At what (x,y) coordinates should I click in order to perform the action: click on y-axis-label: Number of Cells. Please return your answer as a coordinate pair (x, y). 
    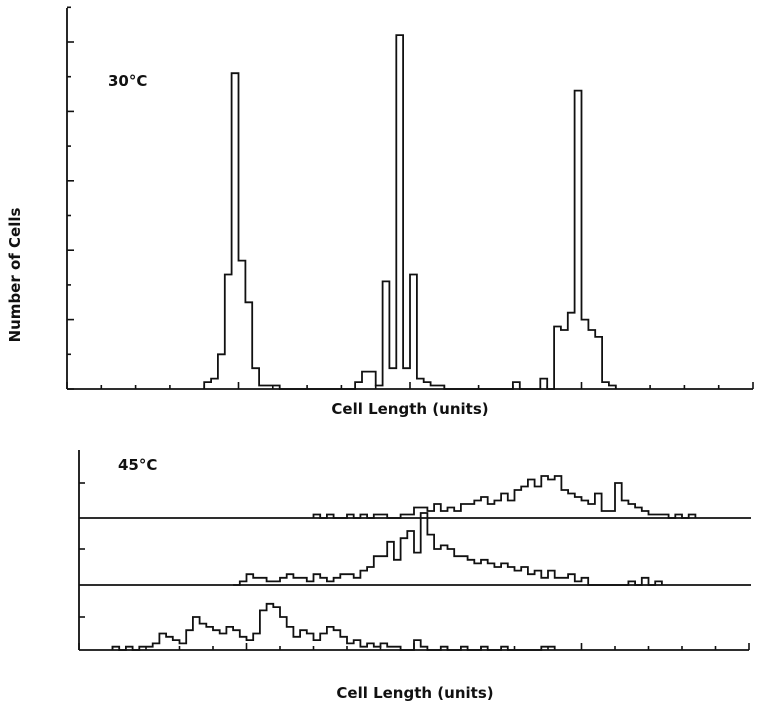
    Looking at the image, I should click on (15, 275).